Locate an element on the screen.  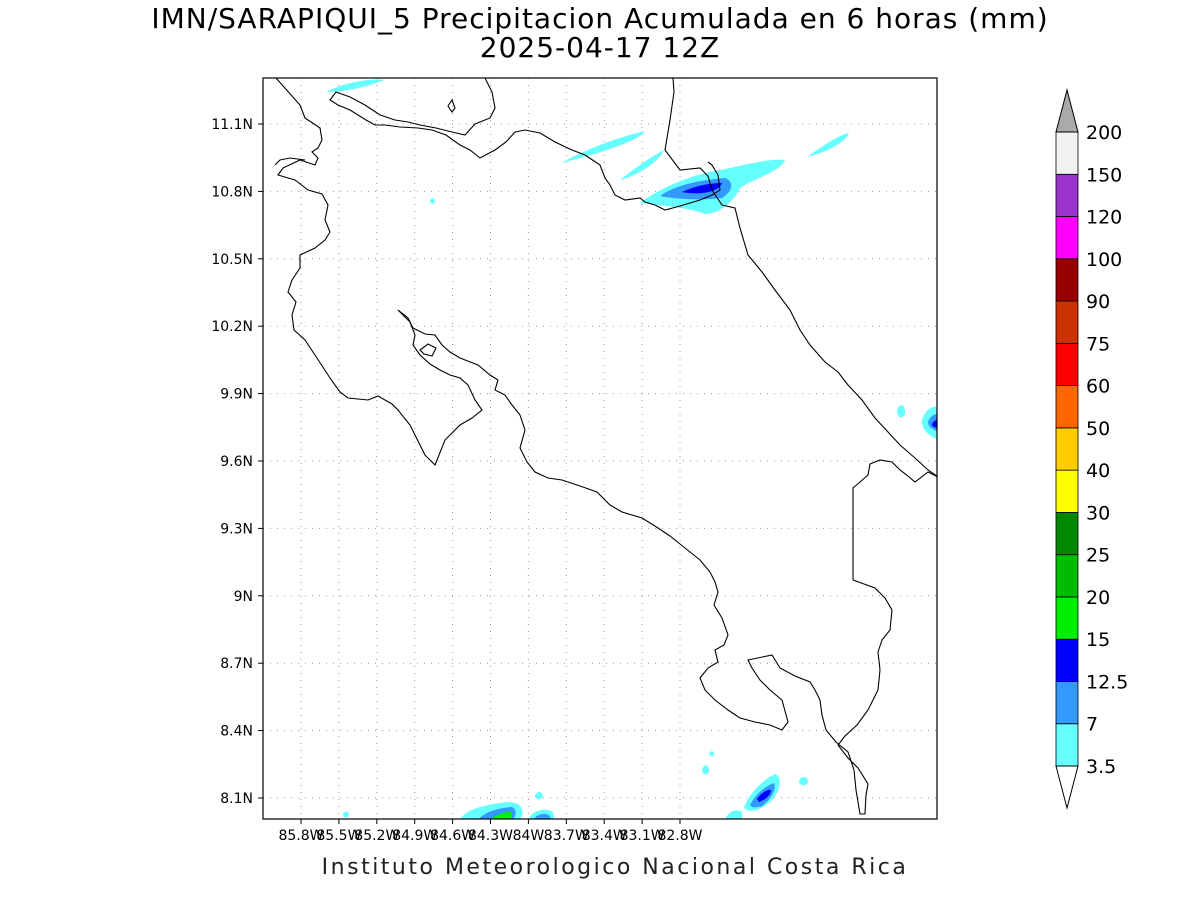
lat-tick-label: 8.7N is located at coordinates (236, 664).